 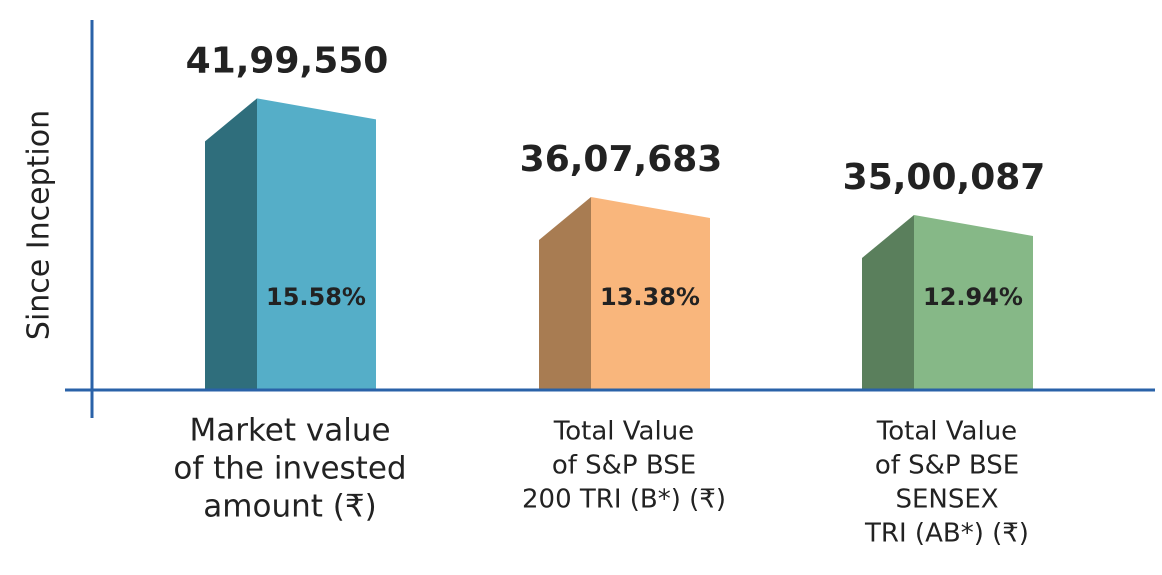 I want to click on value-label: 35,00,087, so click(x=944, y=177).